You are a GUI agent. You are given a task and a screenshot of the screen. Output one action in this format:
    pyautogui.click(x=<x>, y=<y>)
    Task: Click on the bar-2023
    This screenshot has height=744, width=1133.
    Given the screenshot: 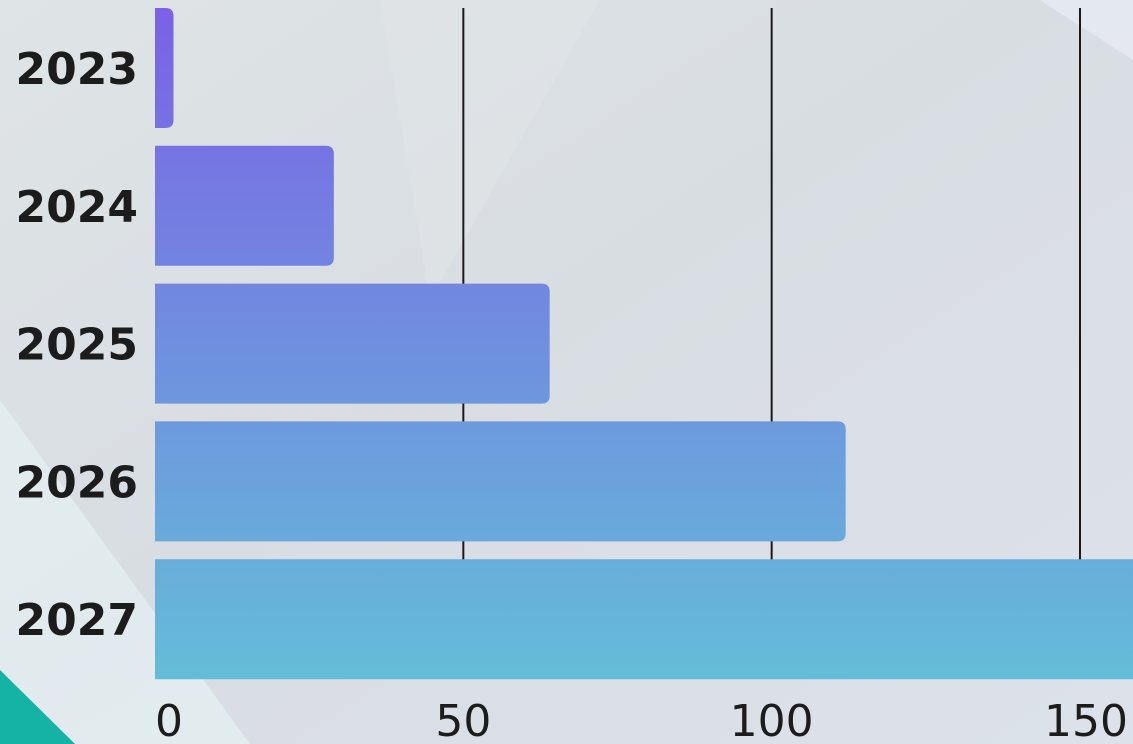 What is the action you would take?
    pyautogui.click(x=164, y=68)
    